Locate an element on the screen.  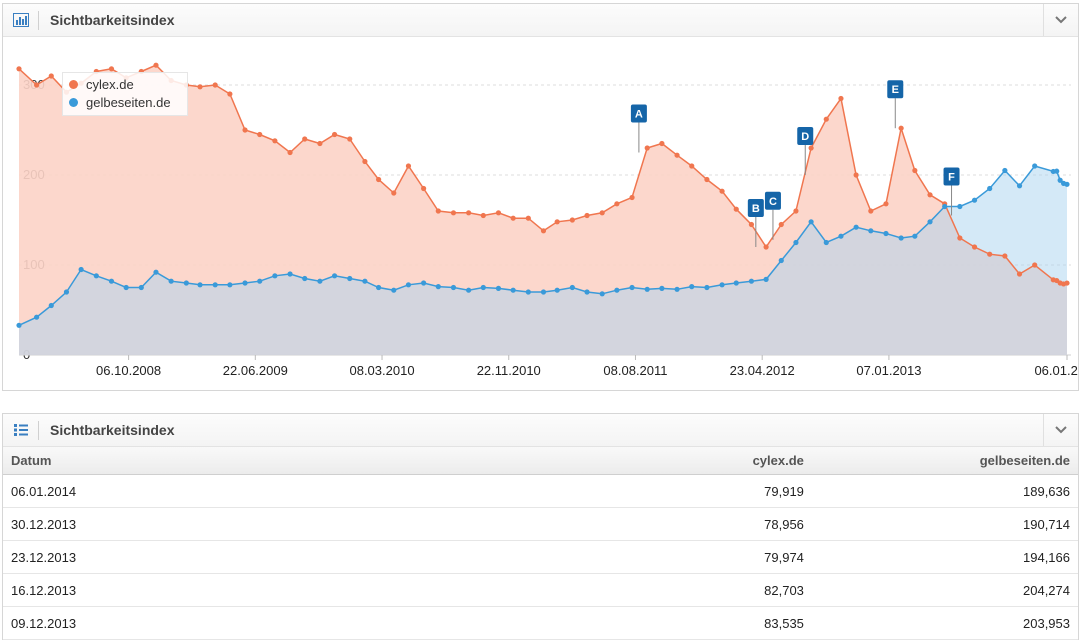
event-marker-label: B is located at coordinates (756, 209).